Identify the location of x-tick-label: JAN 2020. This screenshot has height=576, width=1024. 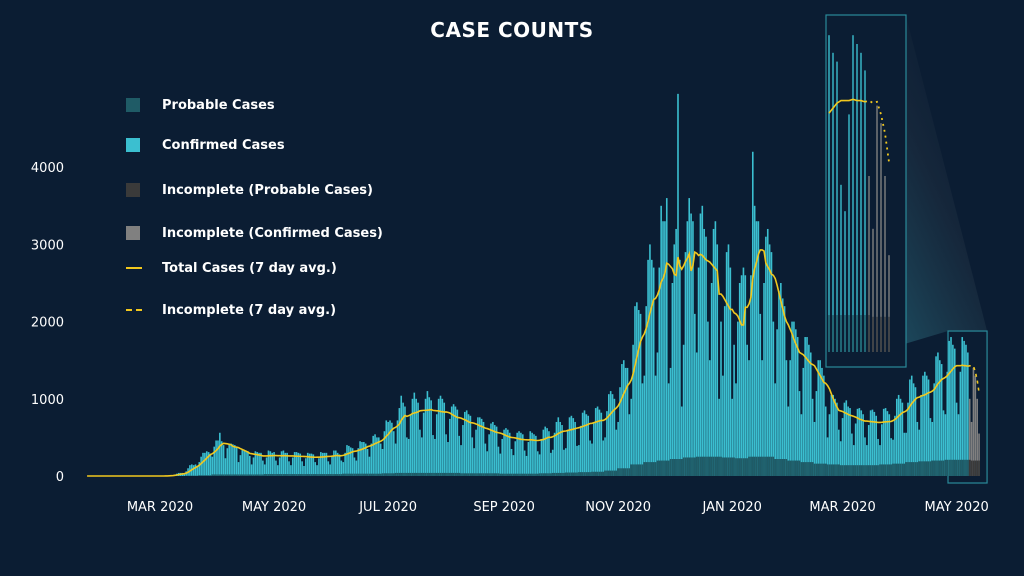
(731, 507).